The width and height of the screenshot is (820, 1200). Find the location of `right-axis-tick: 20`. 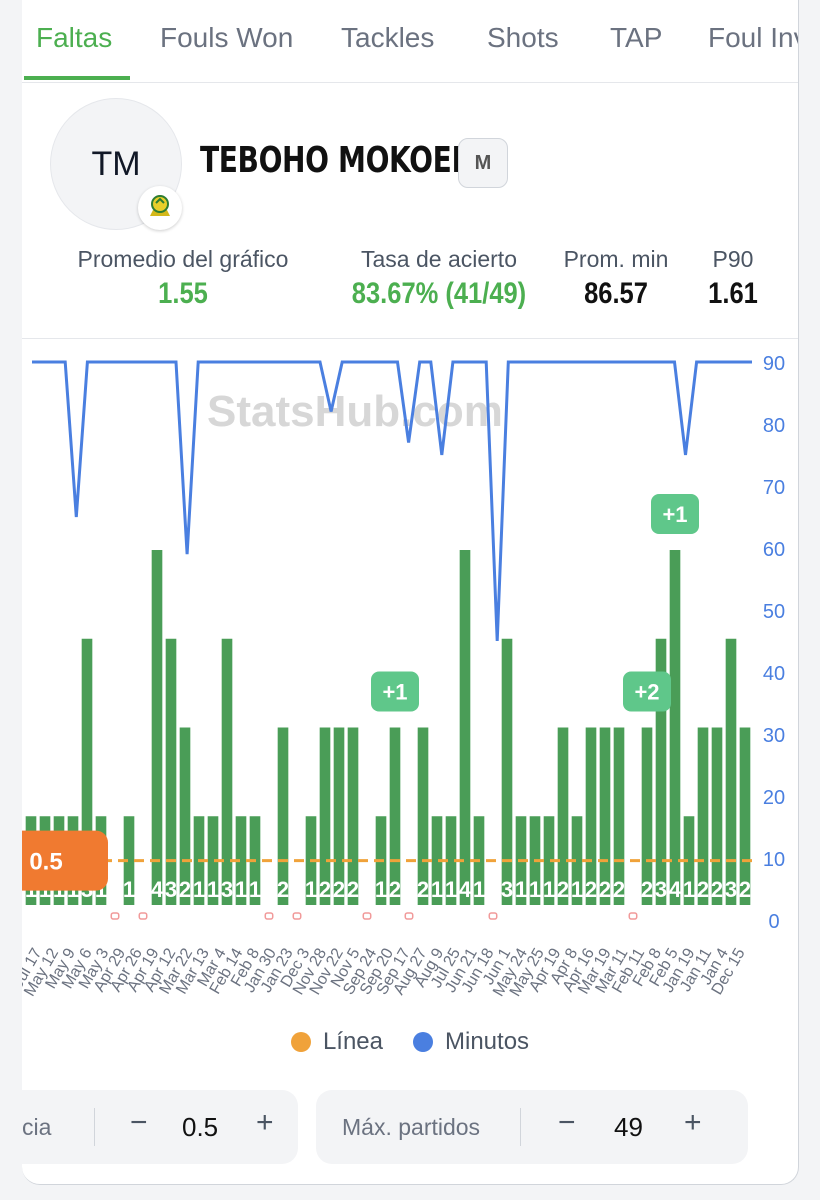

right-axis-tick: 20 is located at coordinates (774, 798).